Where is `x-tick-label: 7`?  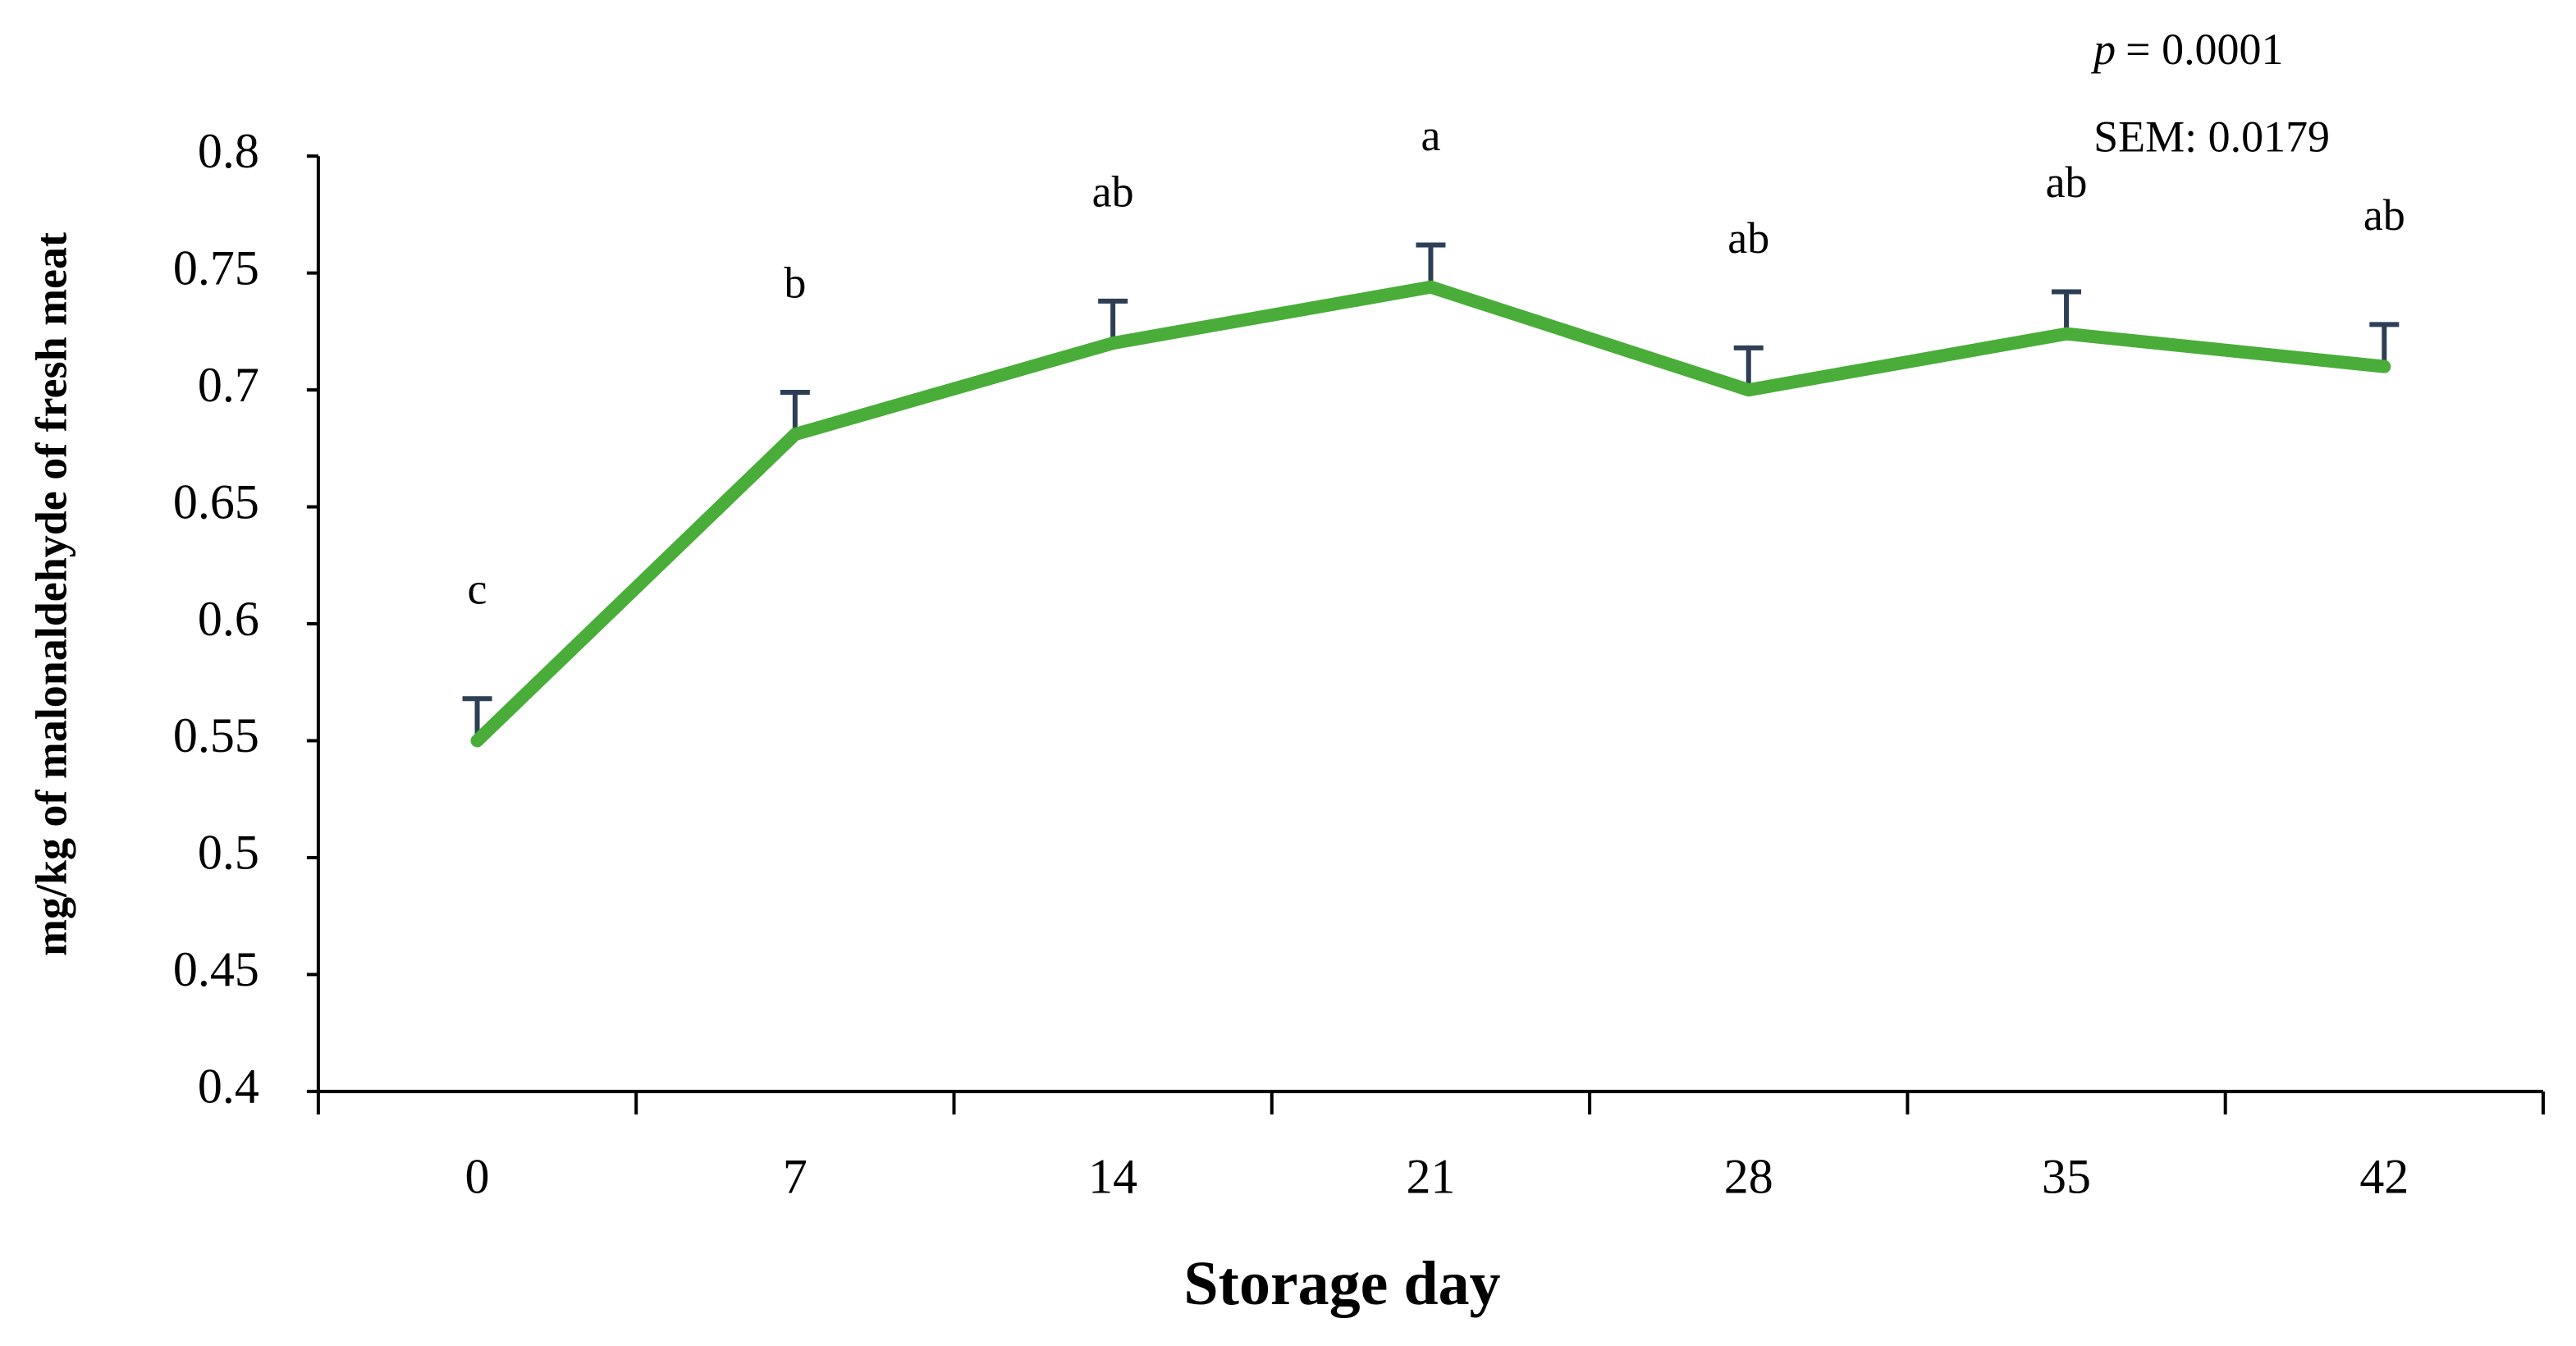 x-tick-label: 7 is located at coordinates (795, 1177).